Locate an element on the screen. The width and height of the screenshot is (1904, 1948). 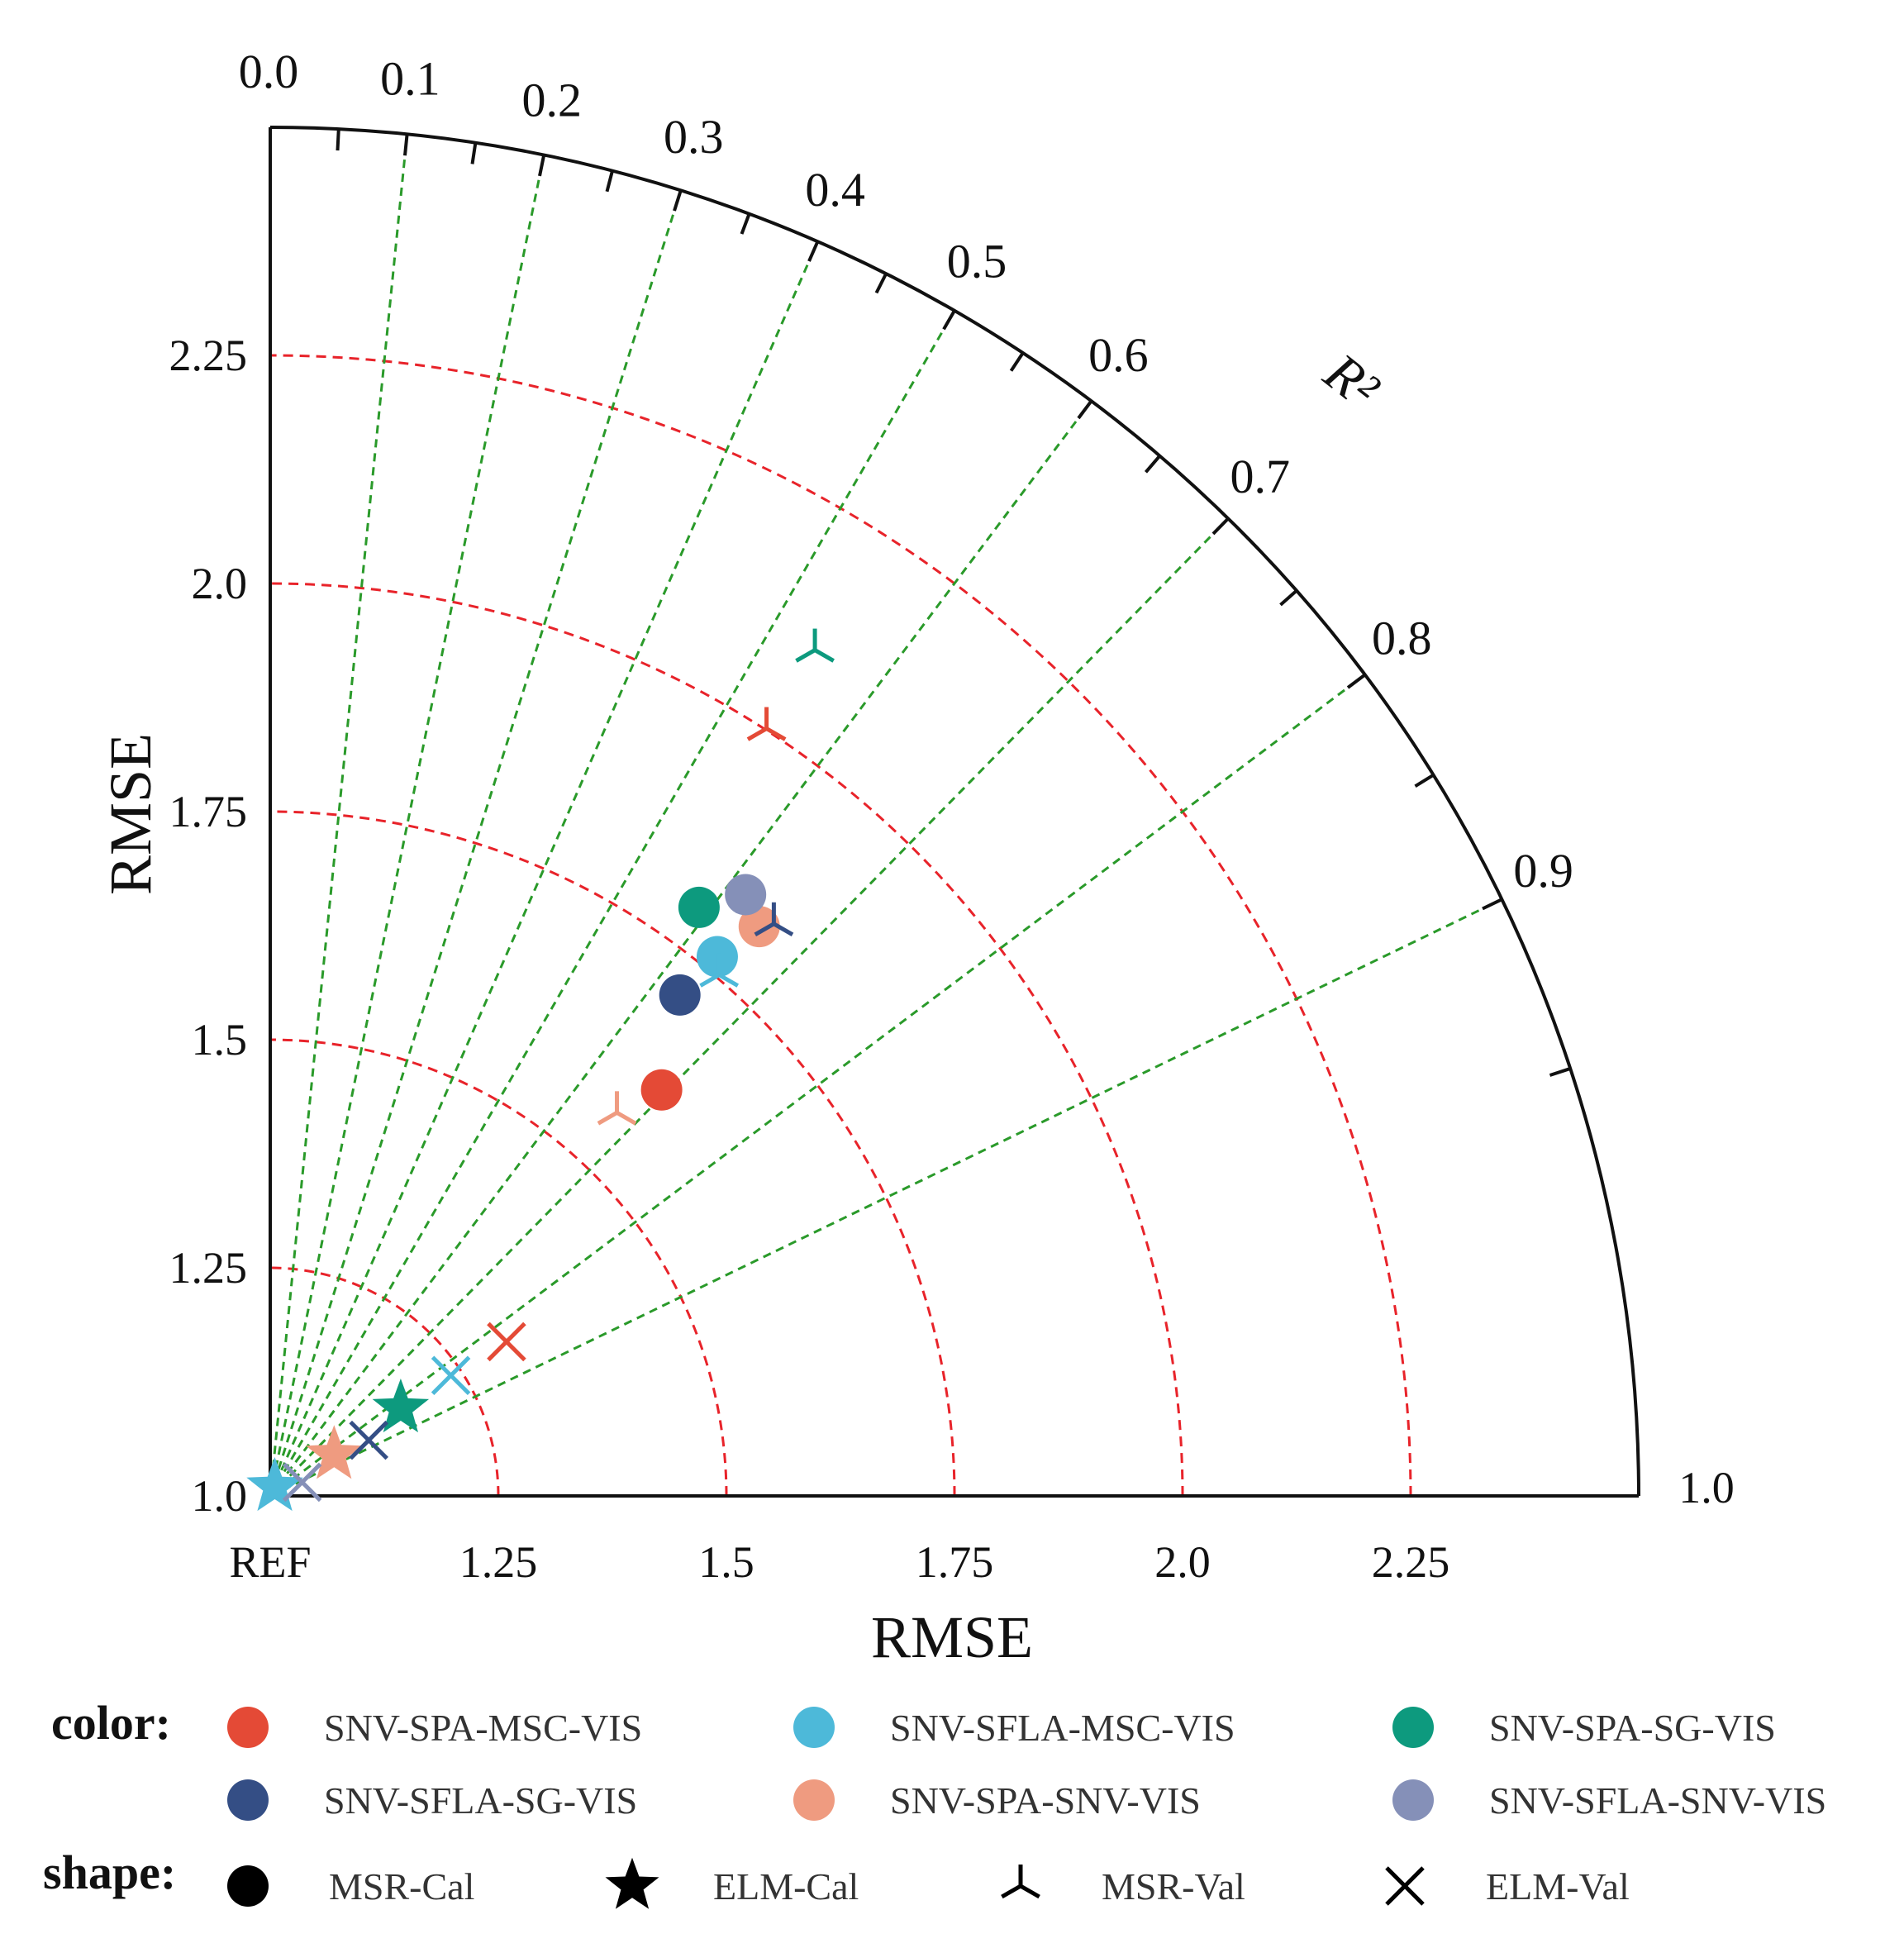
r2-tick-label: 0.0 is located at coordinates (269, 71).